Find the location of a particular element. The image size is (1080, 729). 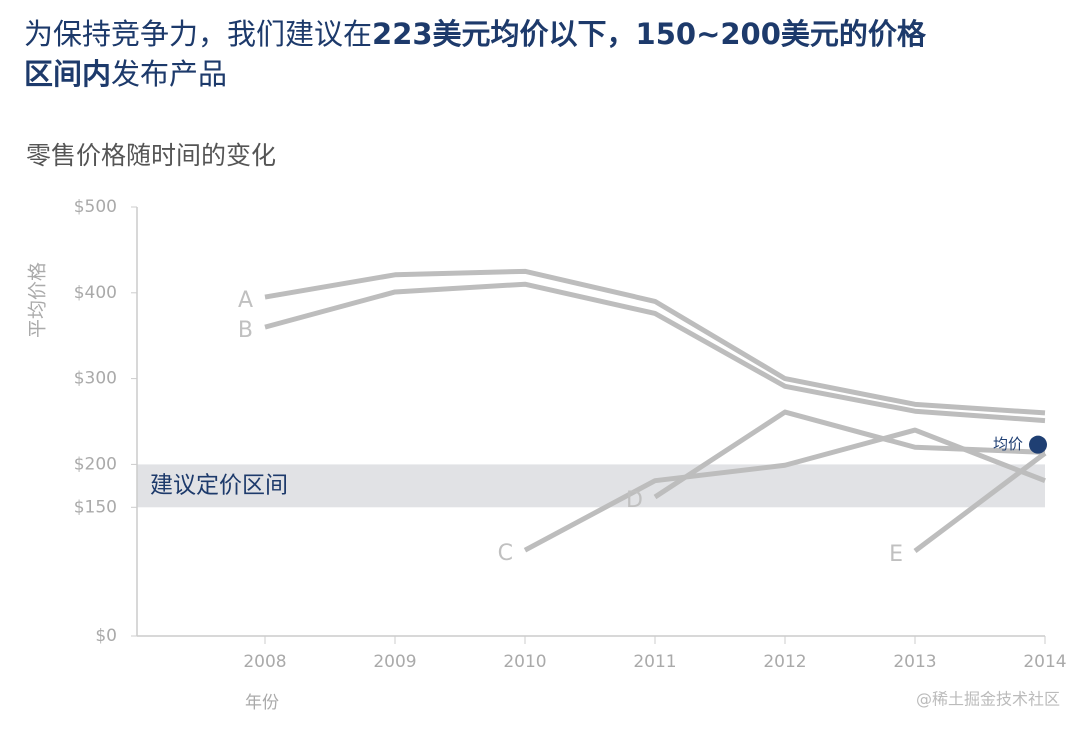

chart-title: 区间内发布产品 is located at coordinates (125, 74).